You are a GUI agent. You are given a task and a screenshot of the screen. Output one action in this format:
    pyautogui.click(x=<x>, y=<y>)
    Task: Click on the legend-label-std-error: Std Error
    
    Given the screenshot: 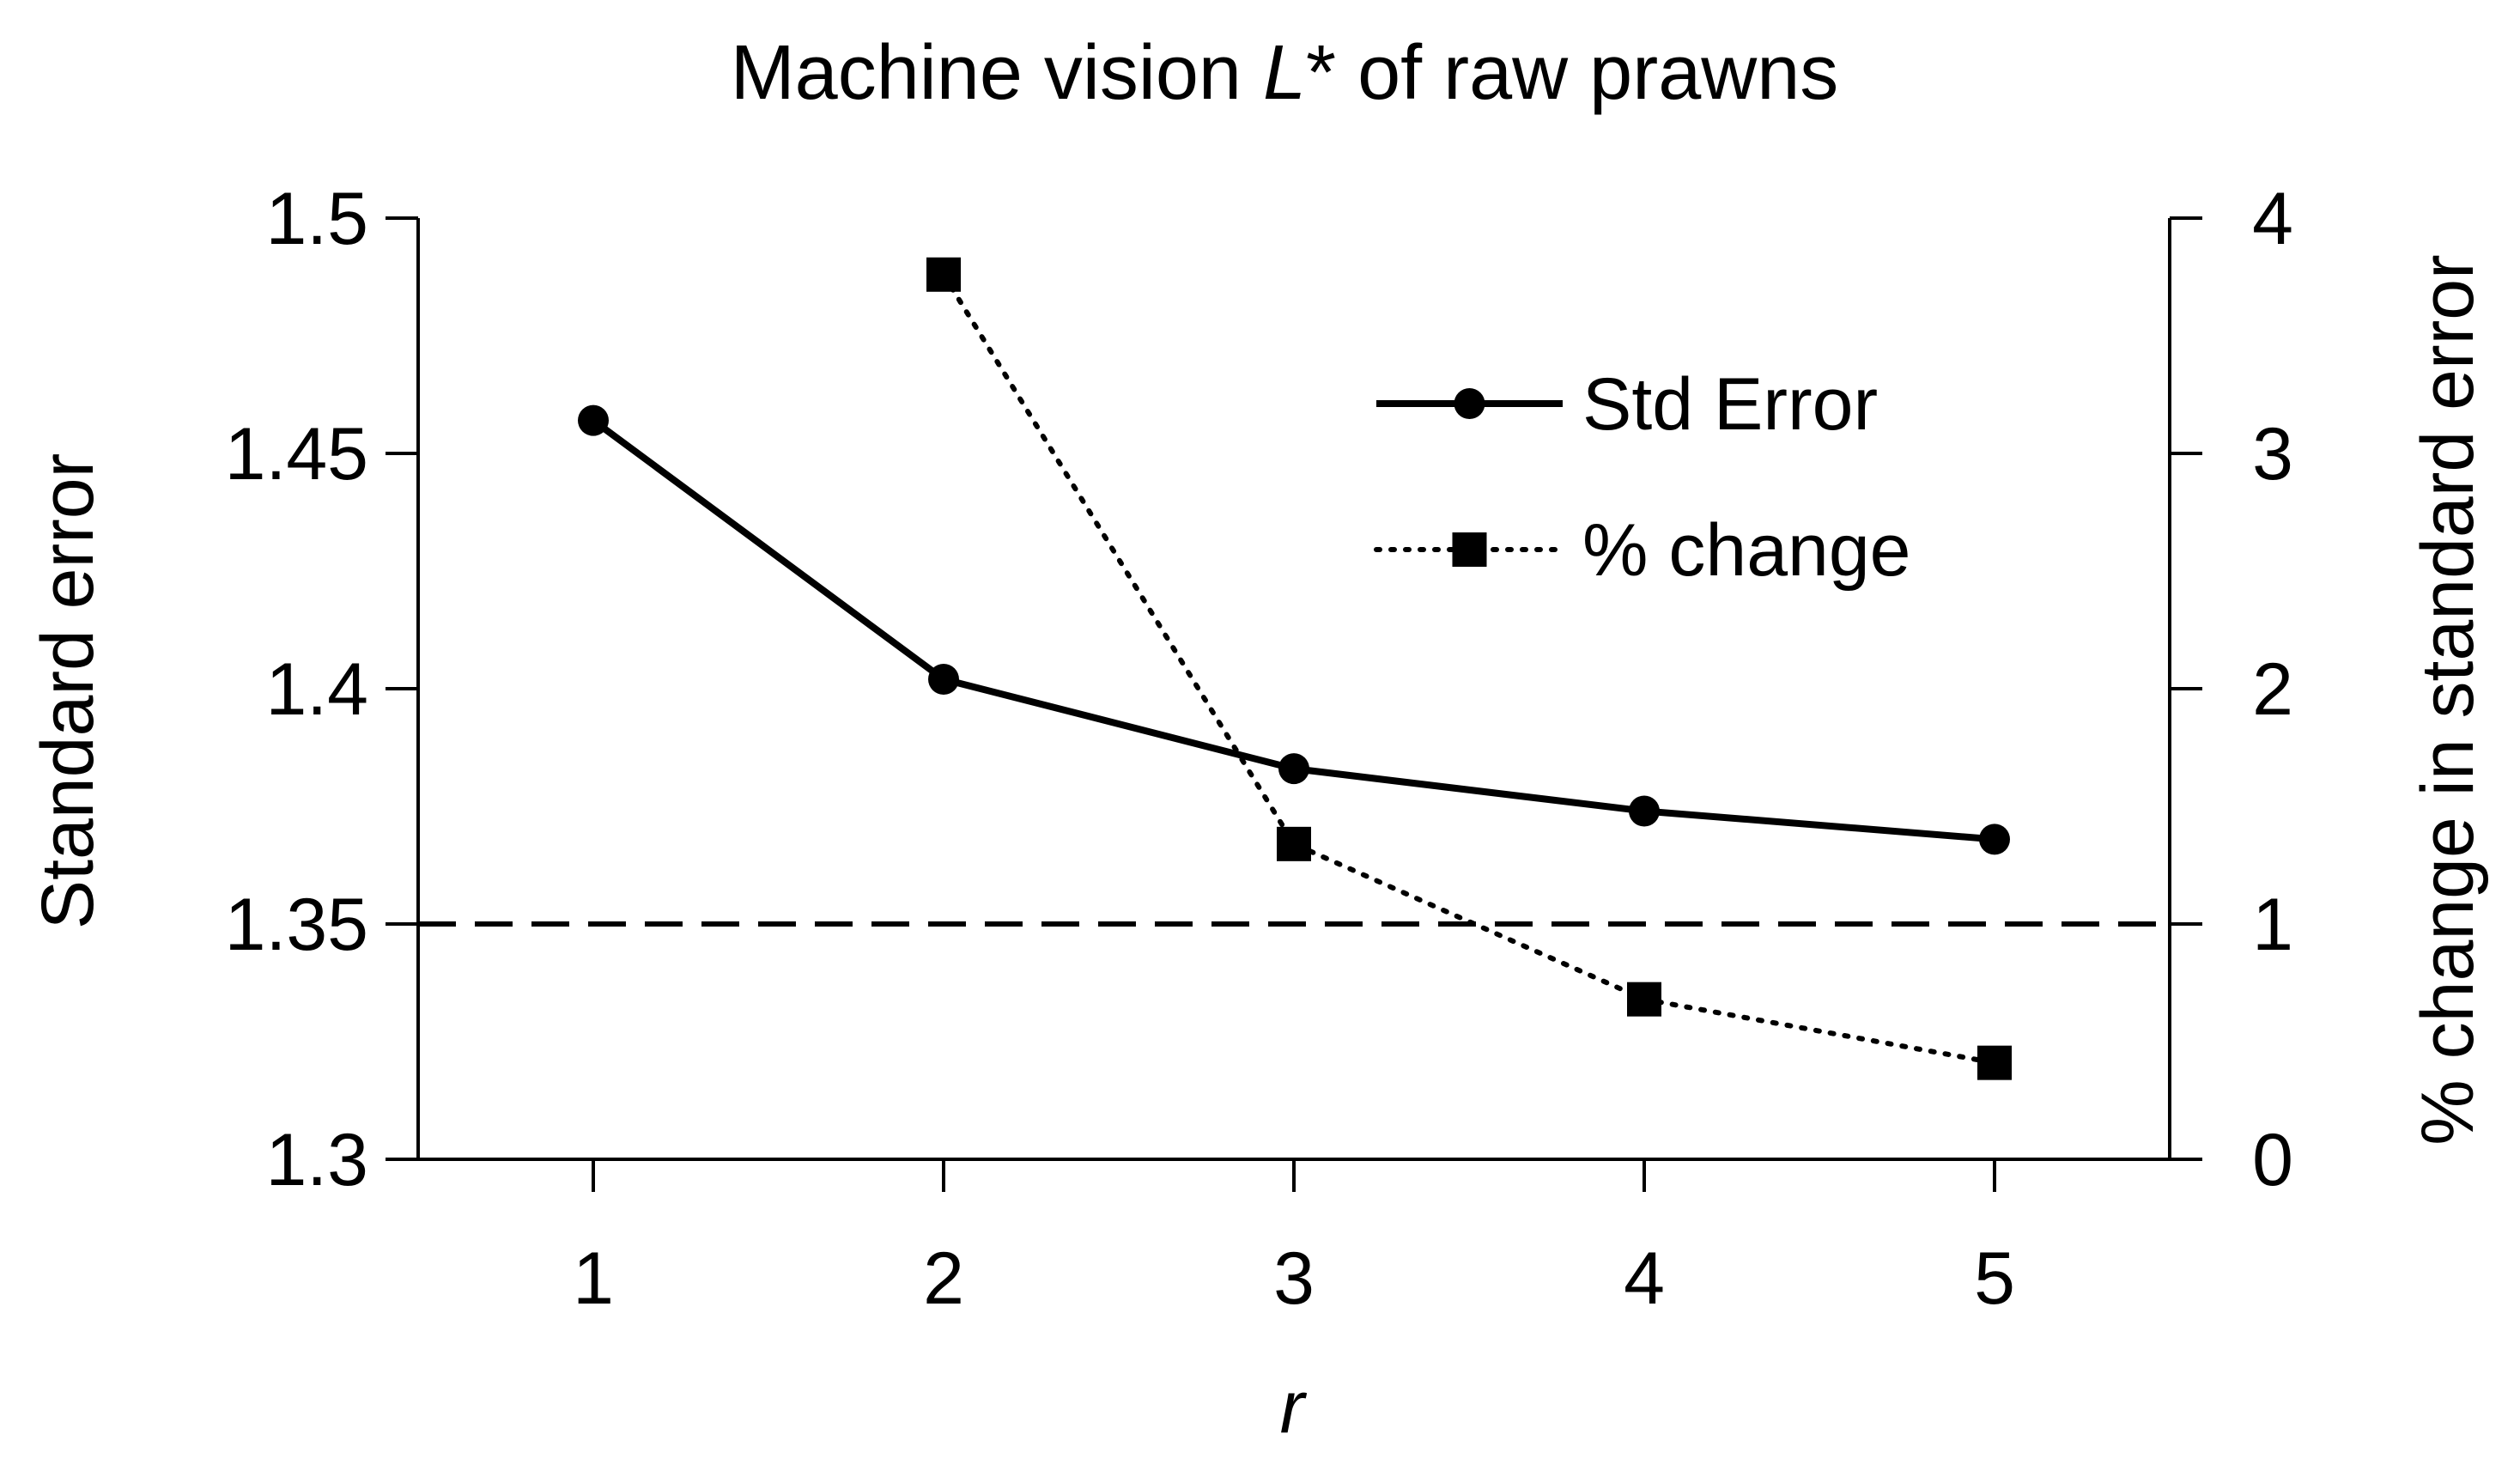 What is the action you would take?
    pyautogui.click(x=1730, y=405)
    